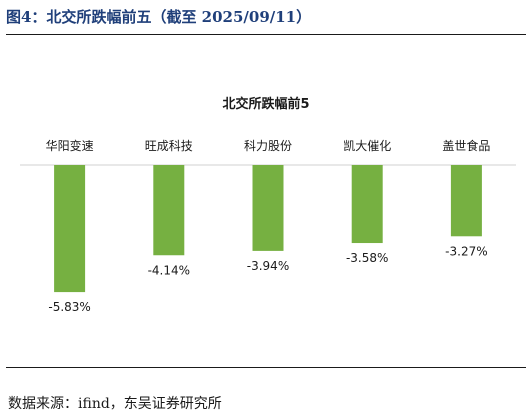 The width and height of the screenshot is (532, 416). What do you see at coordinates (169, 270) in the screenshot?
I see `value-label: -4.14%` at bounding box center [169, 270].